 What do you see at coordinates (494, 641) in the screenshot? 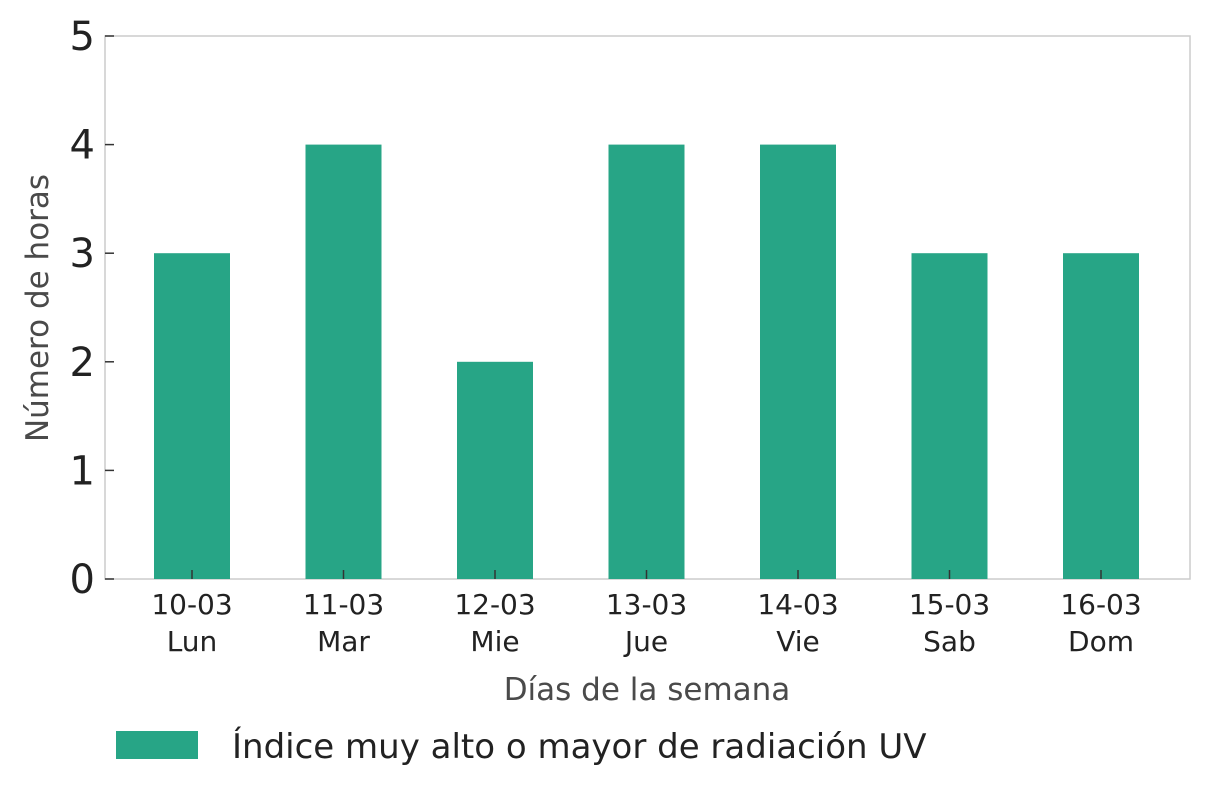
I see `x-tick-label-day: Mie` at bounding box center [494, 641].